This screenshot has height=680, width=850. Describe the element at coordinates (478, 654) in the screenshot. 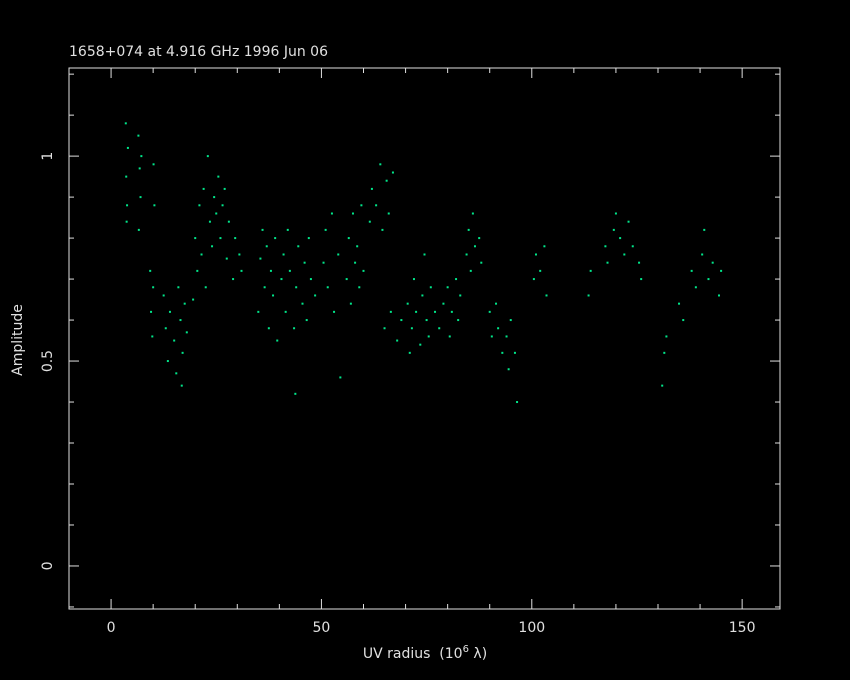

I see `x-label-unit: λ)` at that location.